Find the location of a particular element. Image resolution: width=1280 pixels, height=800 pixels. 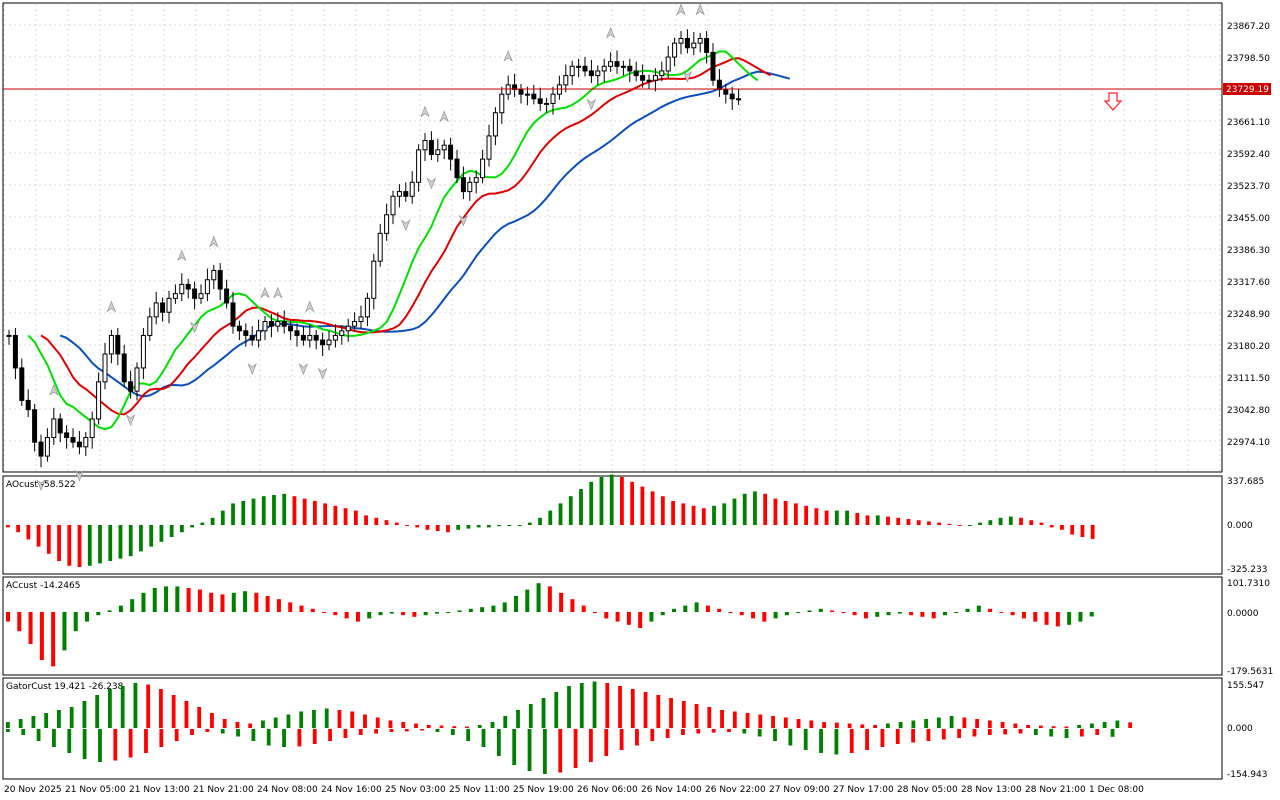

ac-pane is located at coordinates (612, 626).